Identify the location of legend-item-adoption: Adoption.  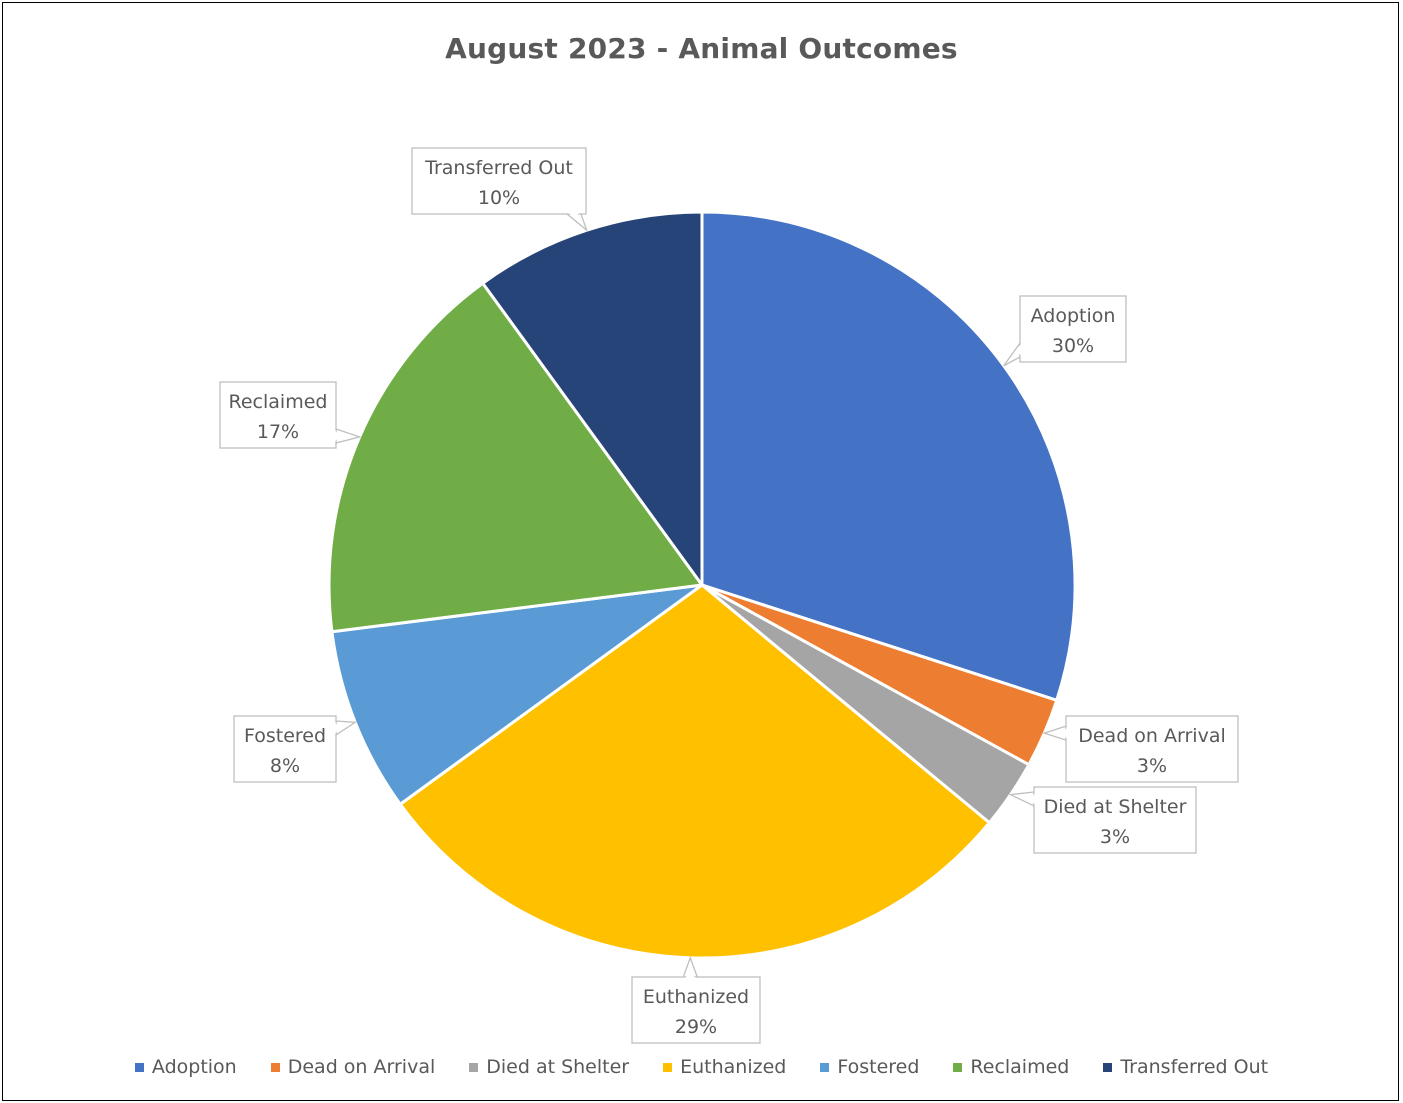
(185, 1067).